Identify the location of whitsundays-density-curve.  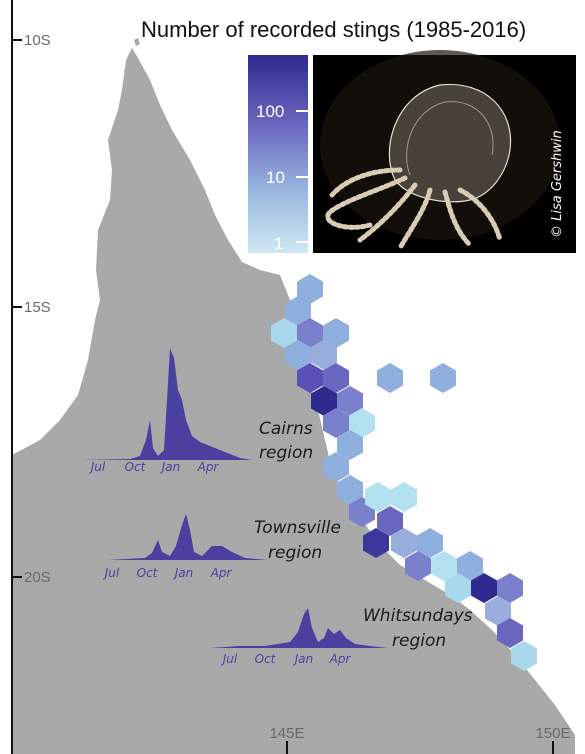
(299, 628).